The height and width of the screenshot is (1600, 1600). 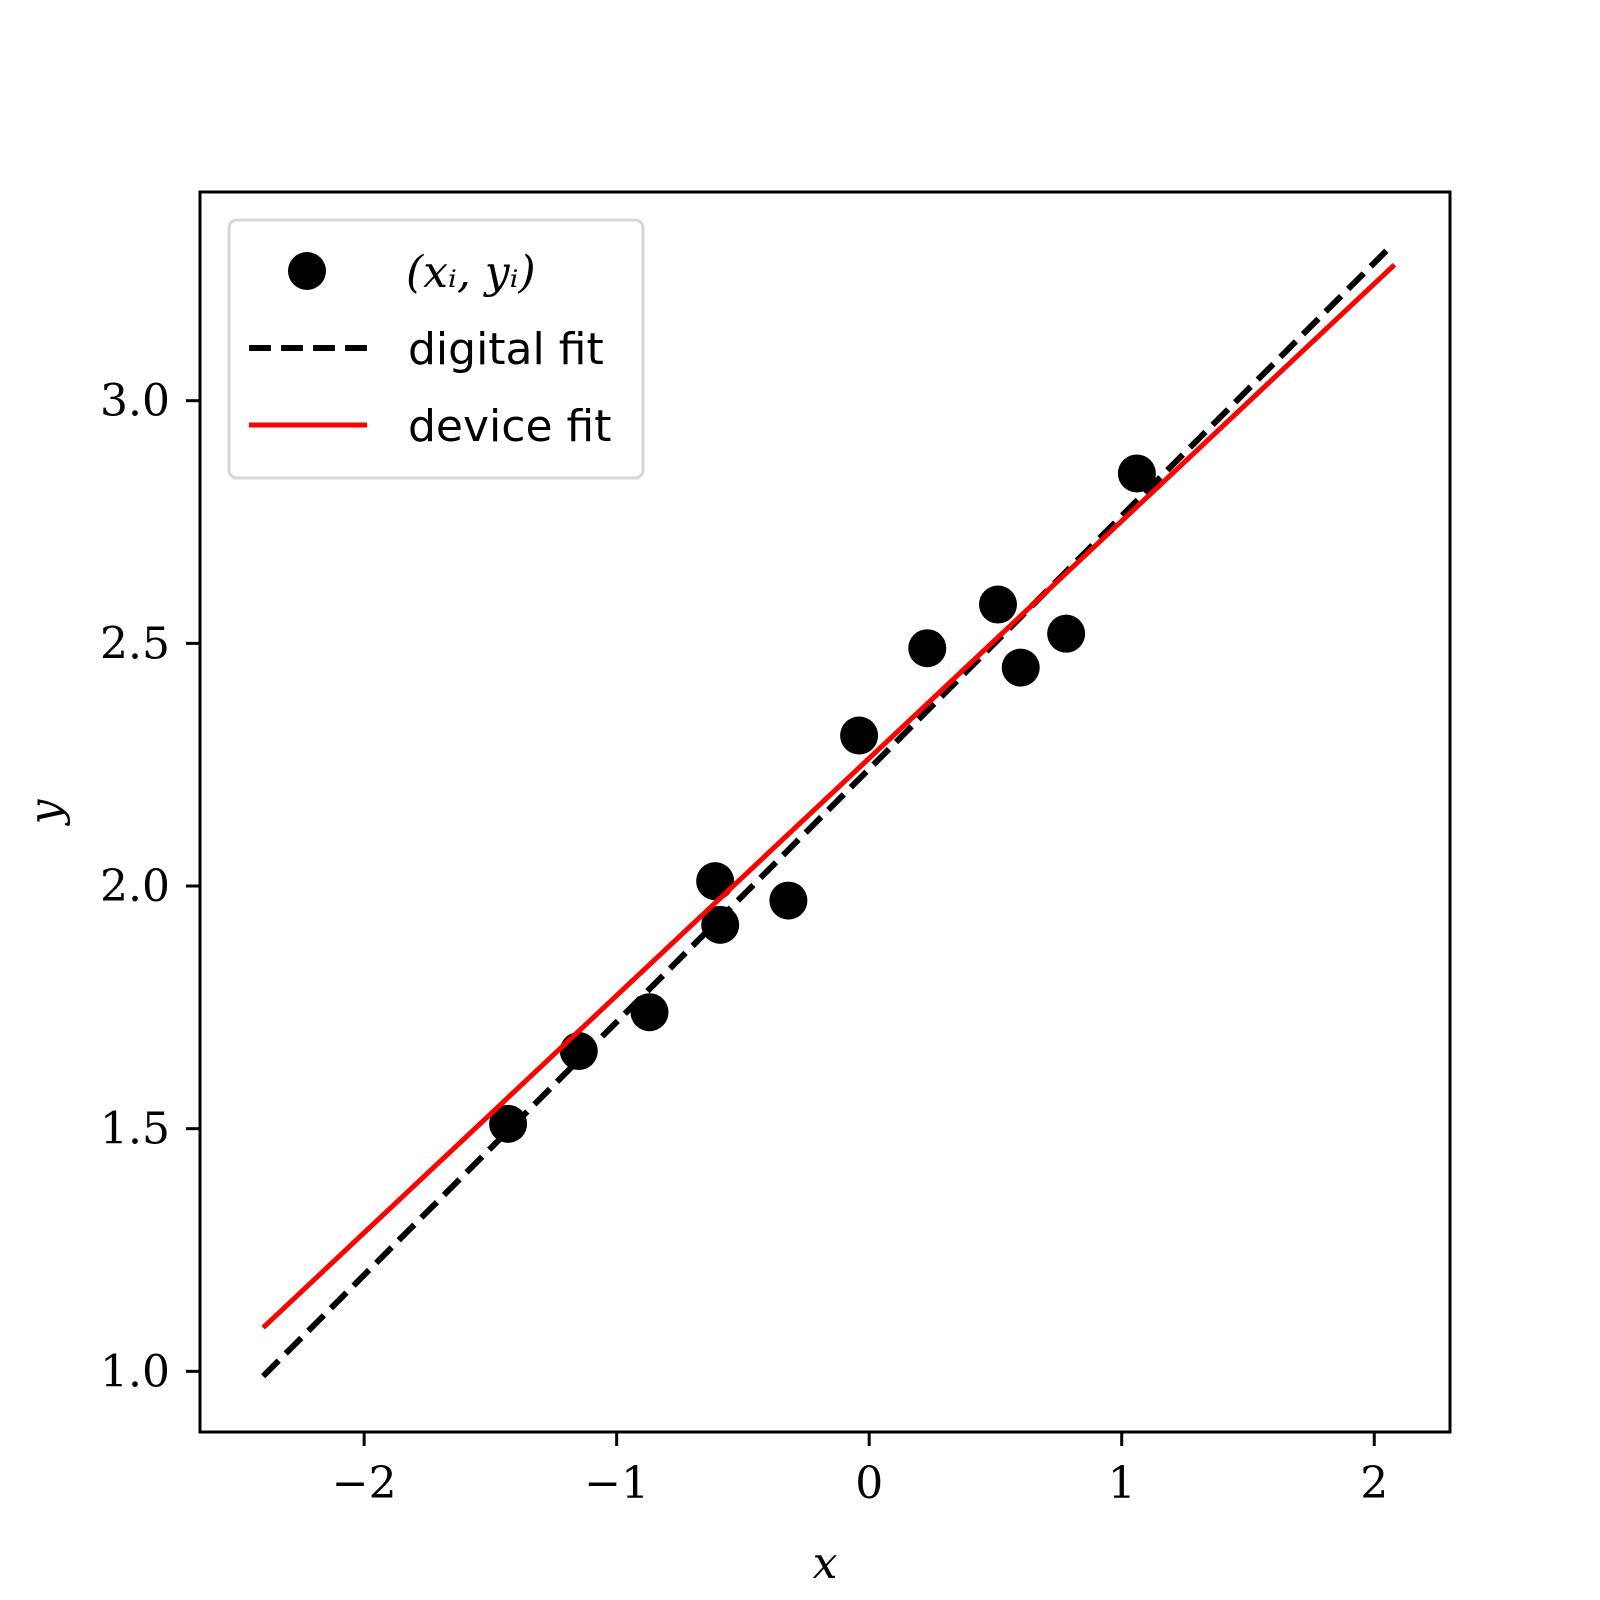 I want to click on legend-label-device-fit: device fit, so click(x=509, y=426).